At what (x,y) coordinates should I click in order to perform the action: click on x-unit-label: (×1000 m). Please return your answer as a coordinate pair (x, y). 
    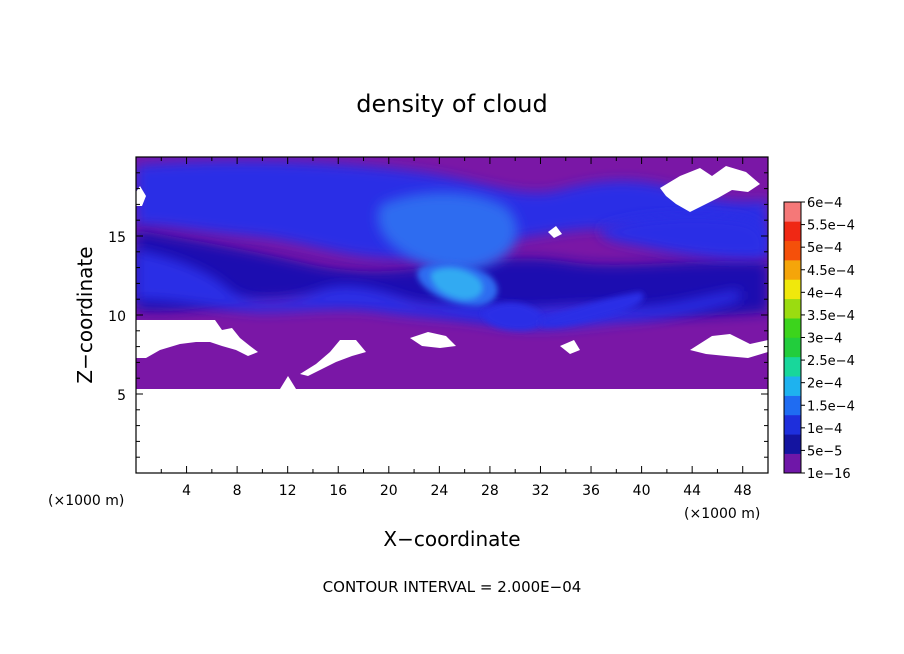
    Looking at the image, I should click on (722, 514).